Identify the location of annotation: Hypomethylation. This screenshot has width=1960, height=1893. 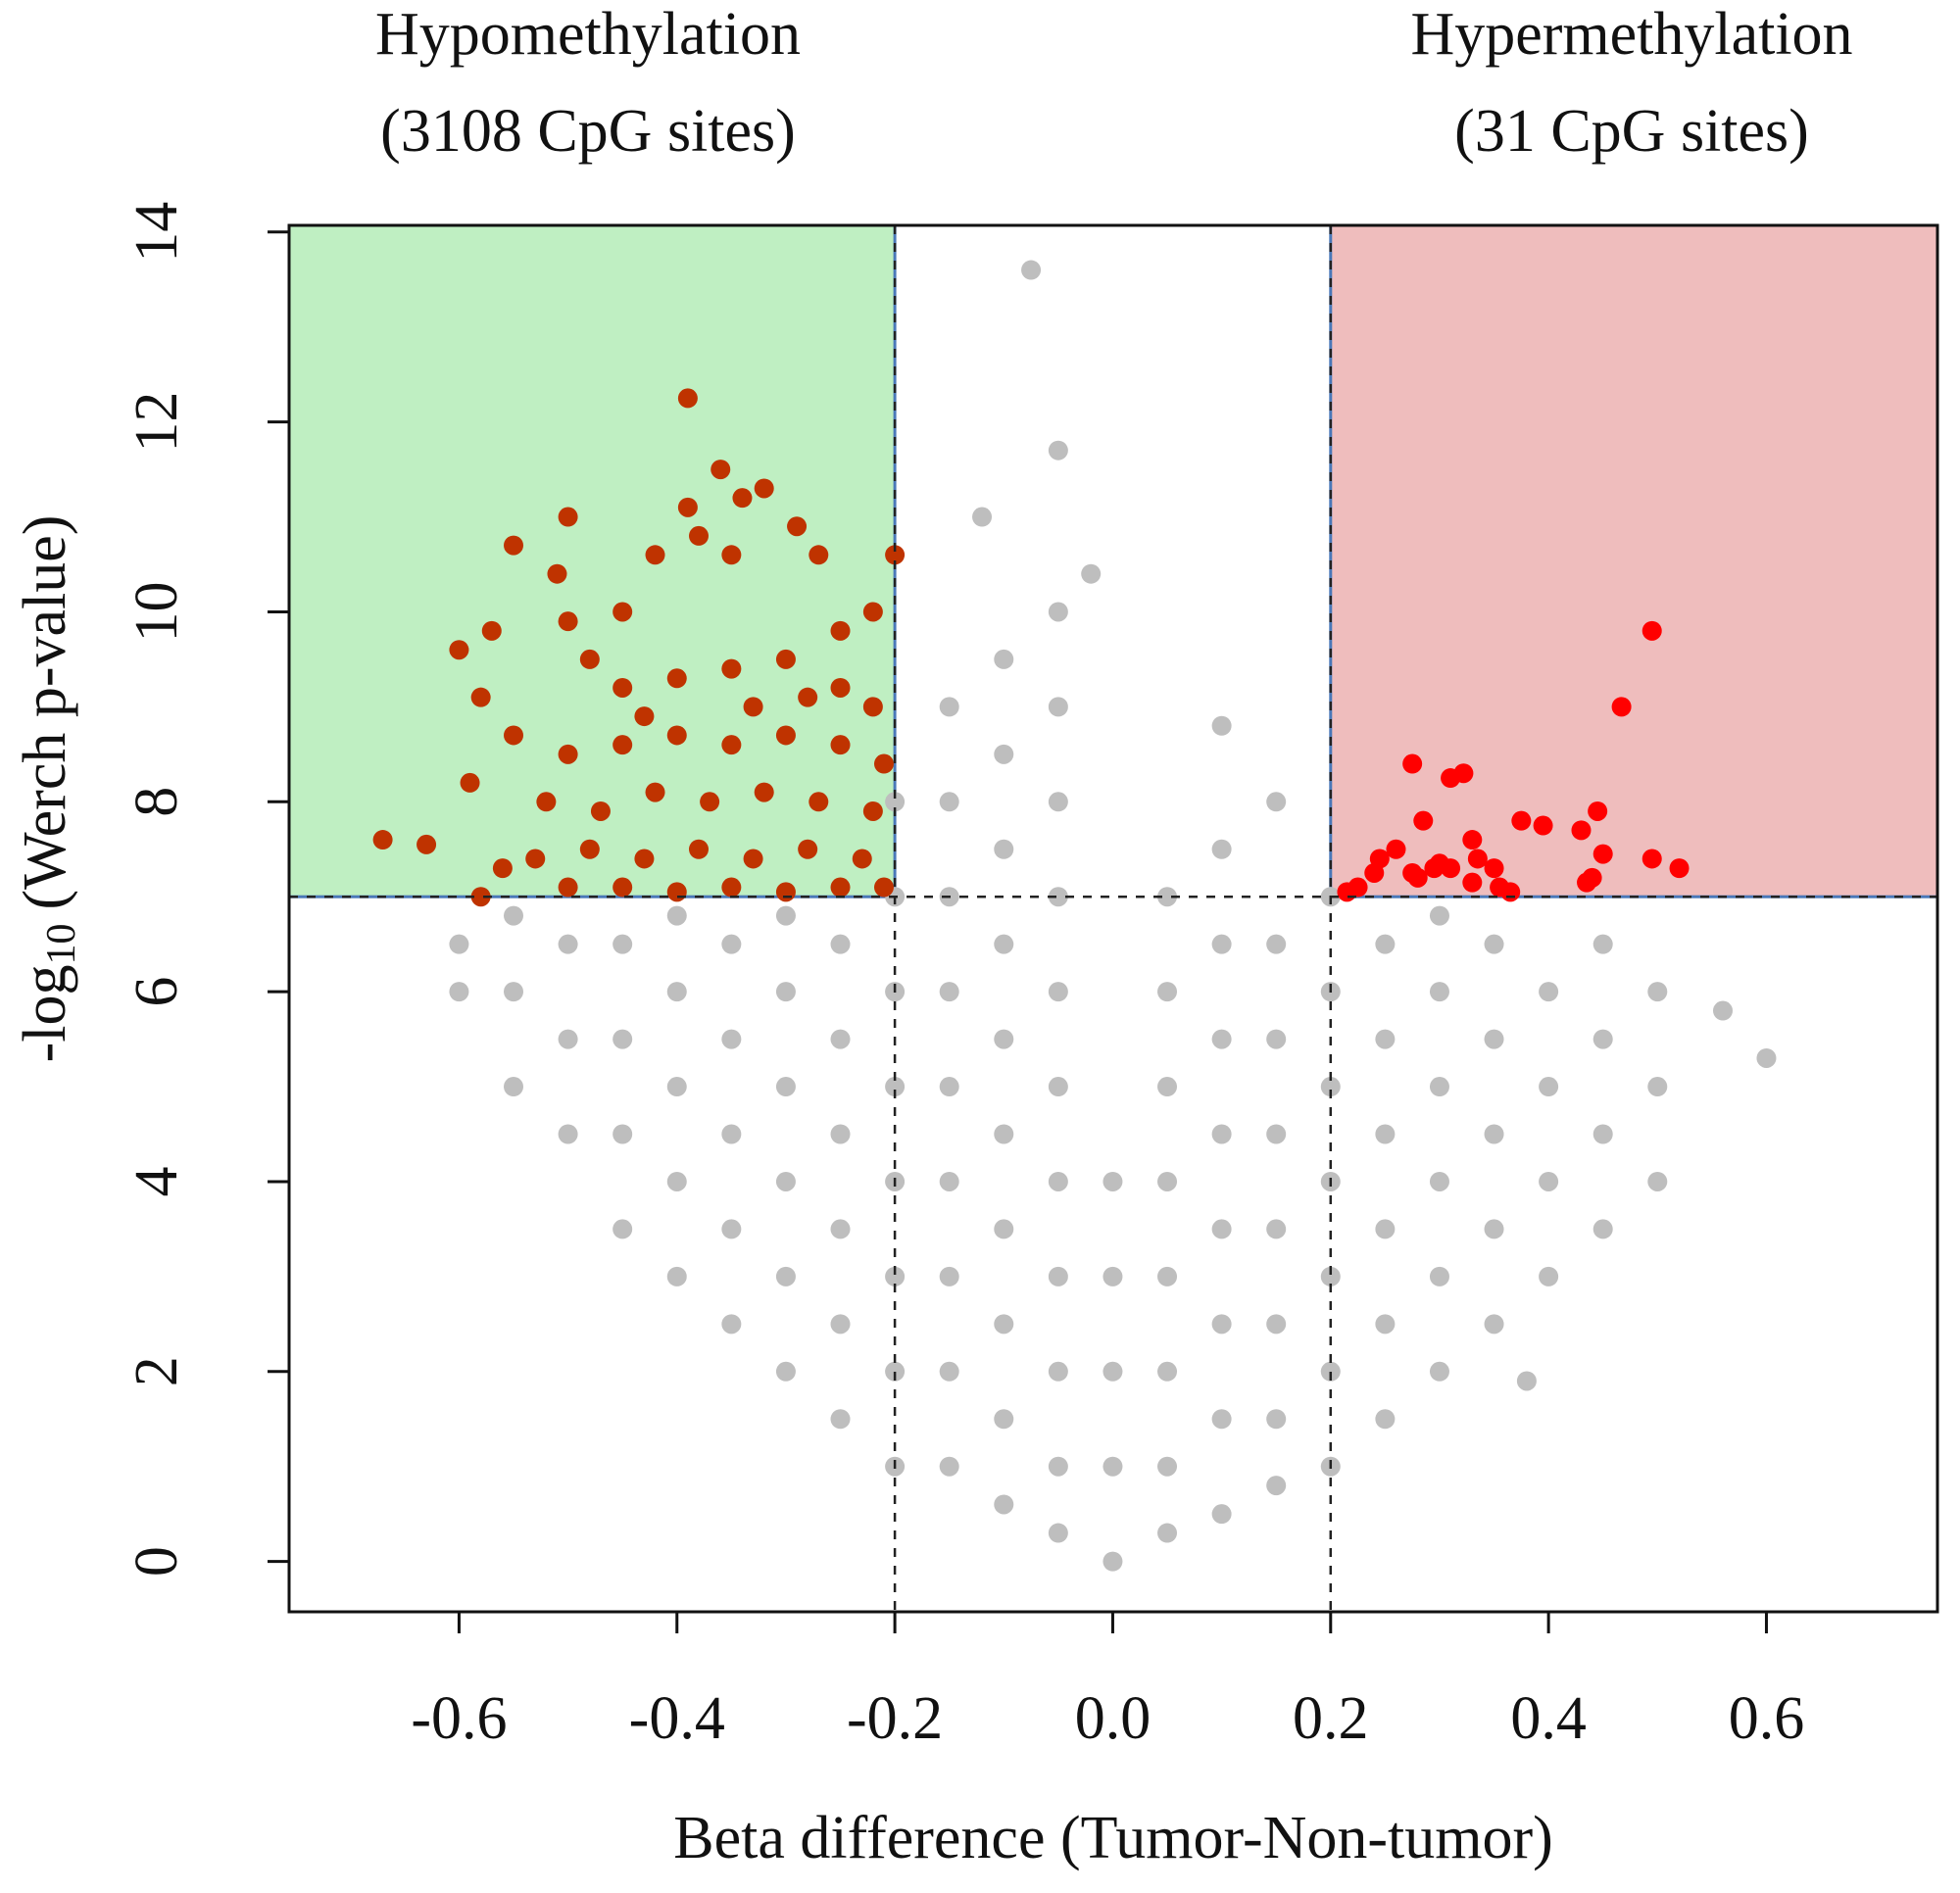
(588, 34).